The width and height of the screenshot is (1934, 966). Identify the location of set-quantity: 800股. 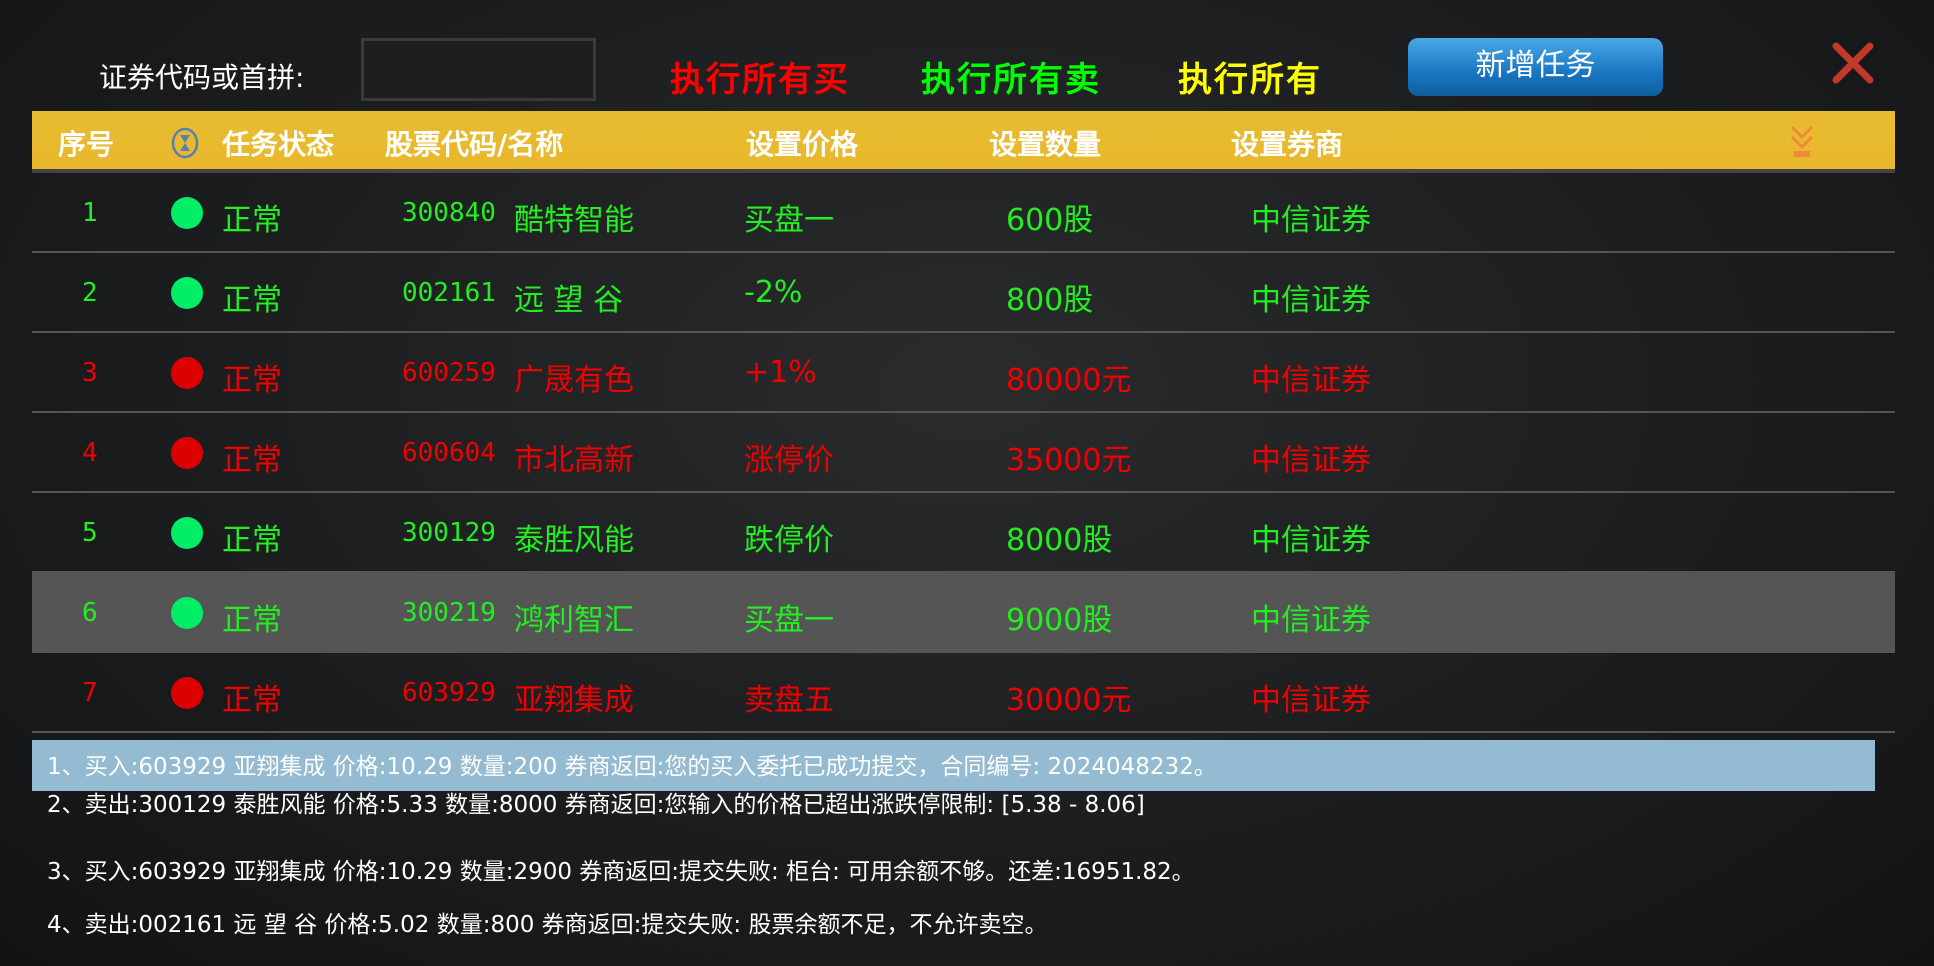
(1050, 300).